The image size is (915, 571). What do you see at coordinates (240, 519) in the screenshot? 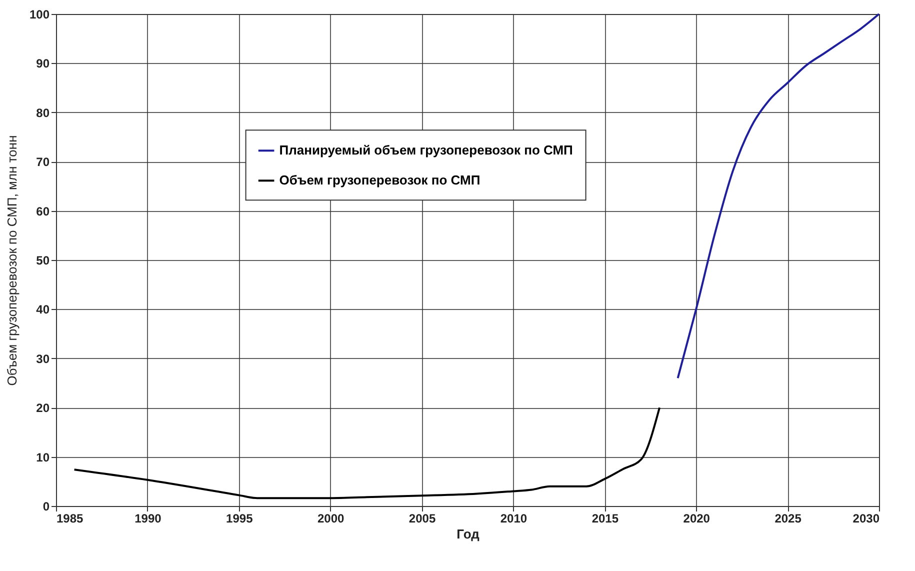
I see `x-tick-label: 1995` at bounding box center [240, 519].